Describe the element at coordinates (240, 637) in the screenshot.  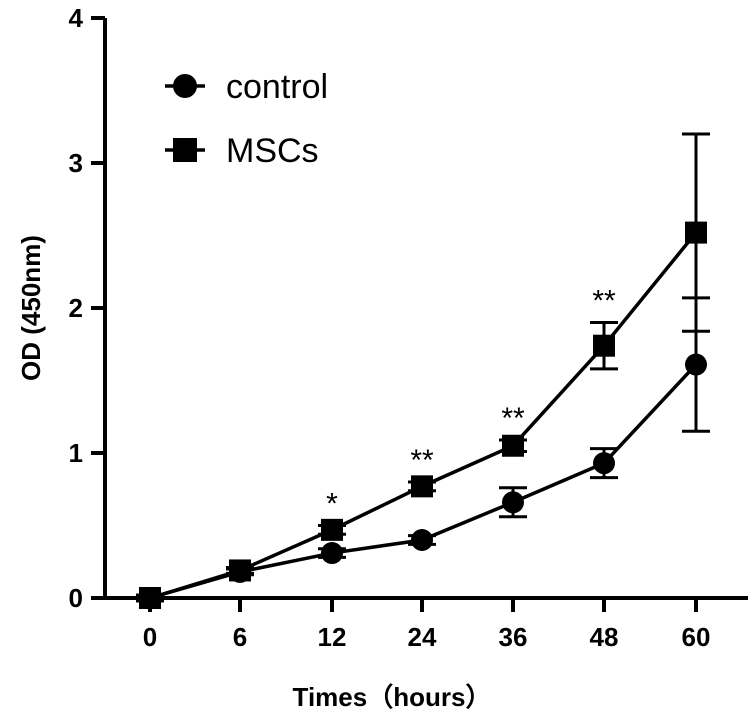
I see `x-tick-label: 6` at that location.